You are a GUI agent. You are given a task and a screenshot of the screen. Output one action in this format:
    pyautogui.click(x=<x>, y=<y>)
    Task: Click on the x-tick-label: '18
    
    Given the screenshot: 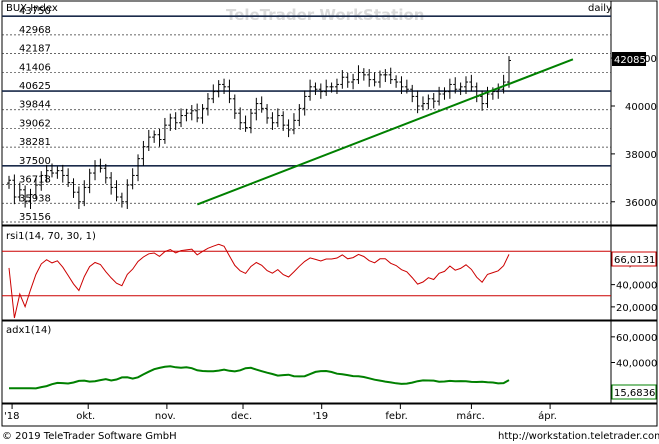 What is the action you would take?
    pyautogui.click(x=11, y=416)
    